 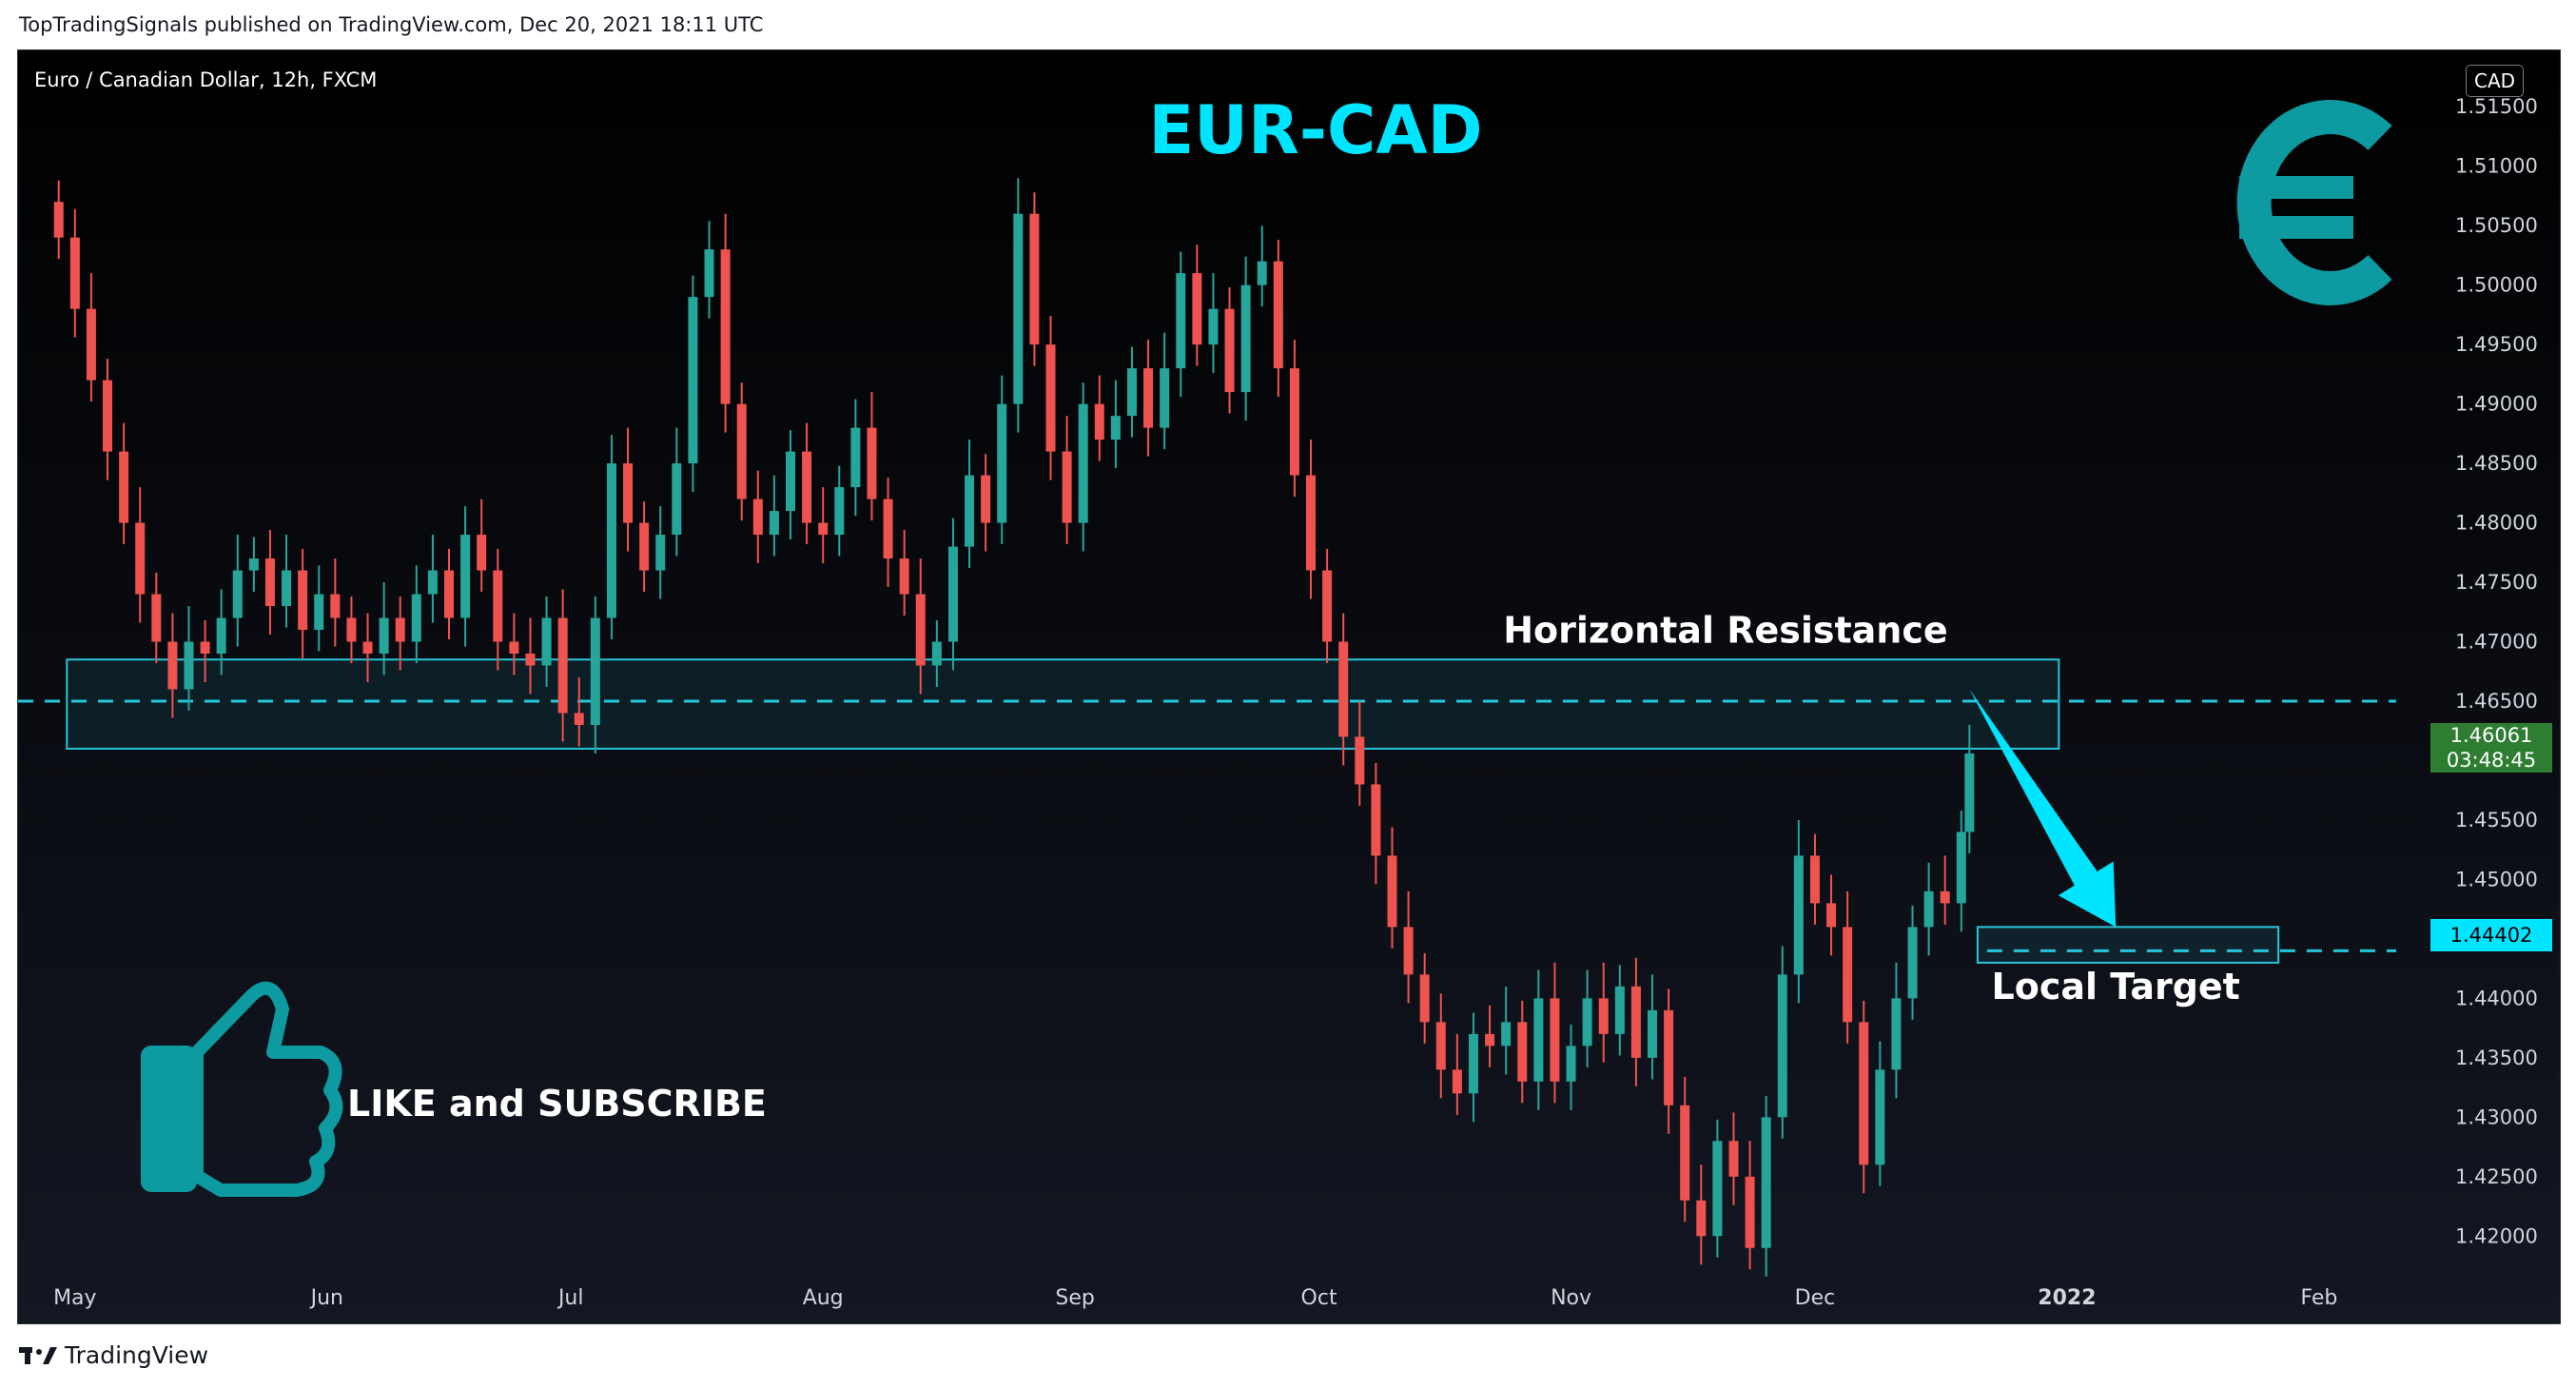 What do you see at coordinates (2496, 1235) in the screenshot?
I see `y-tick-label: 1.42000` at bounding box center [2496, 1235].